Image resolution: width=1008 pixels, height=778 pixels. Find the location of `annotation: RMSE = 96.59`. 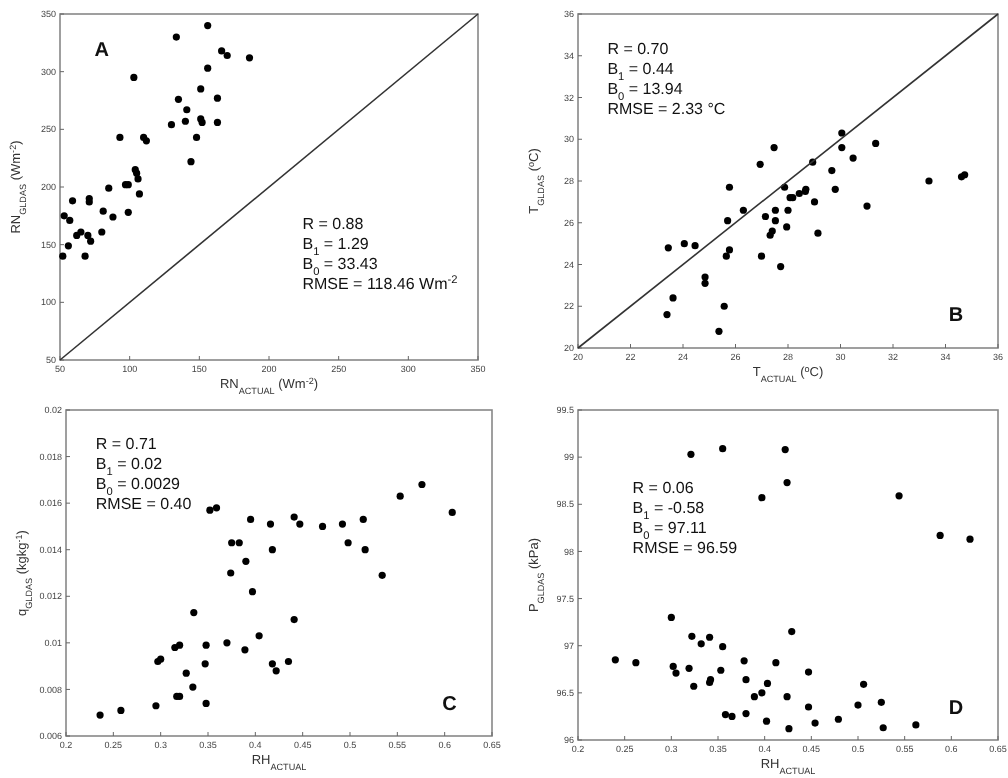

annotation: RMSE = 96.59 is located at coordinates (685, 547).